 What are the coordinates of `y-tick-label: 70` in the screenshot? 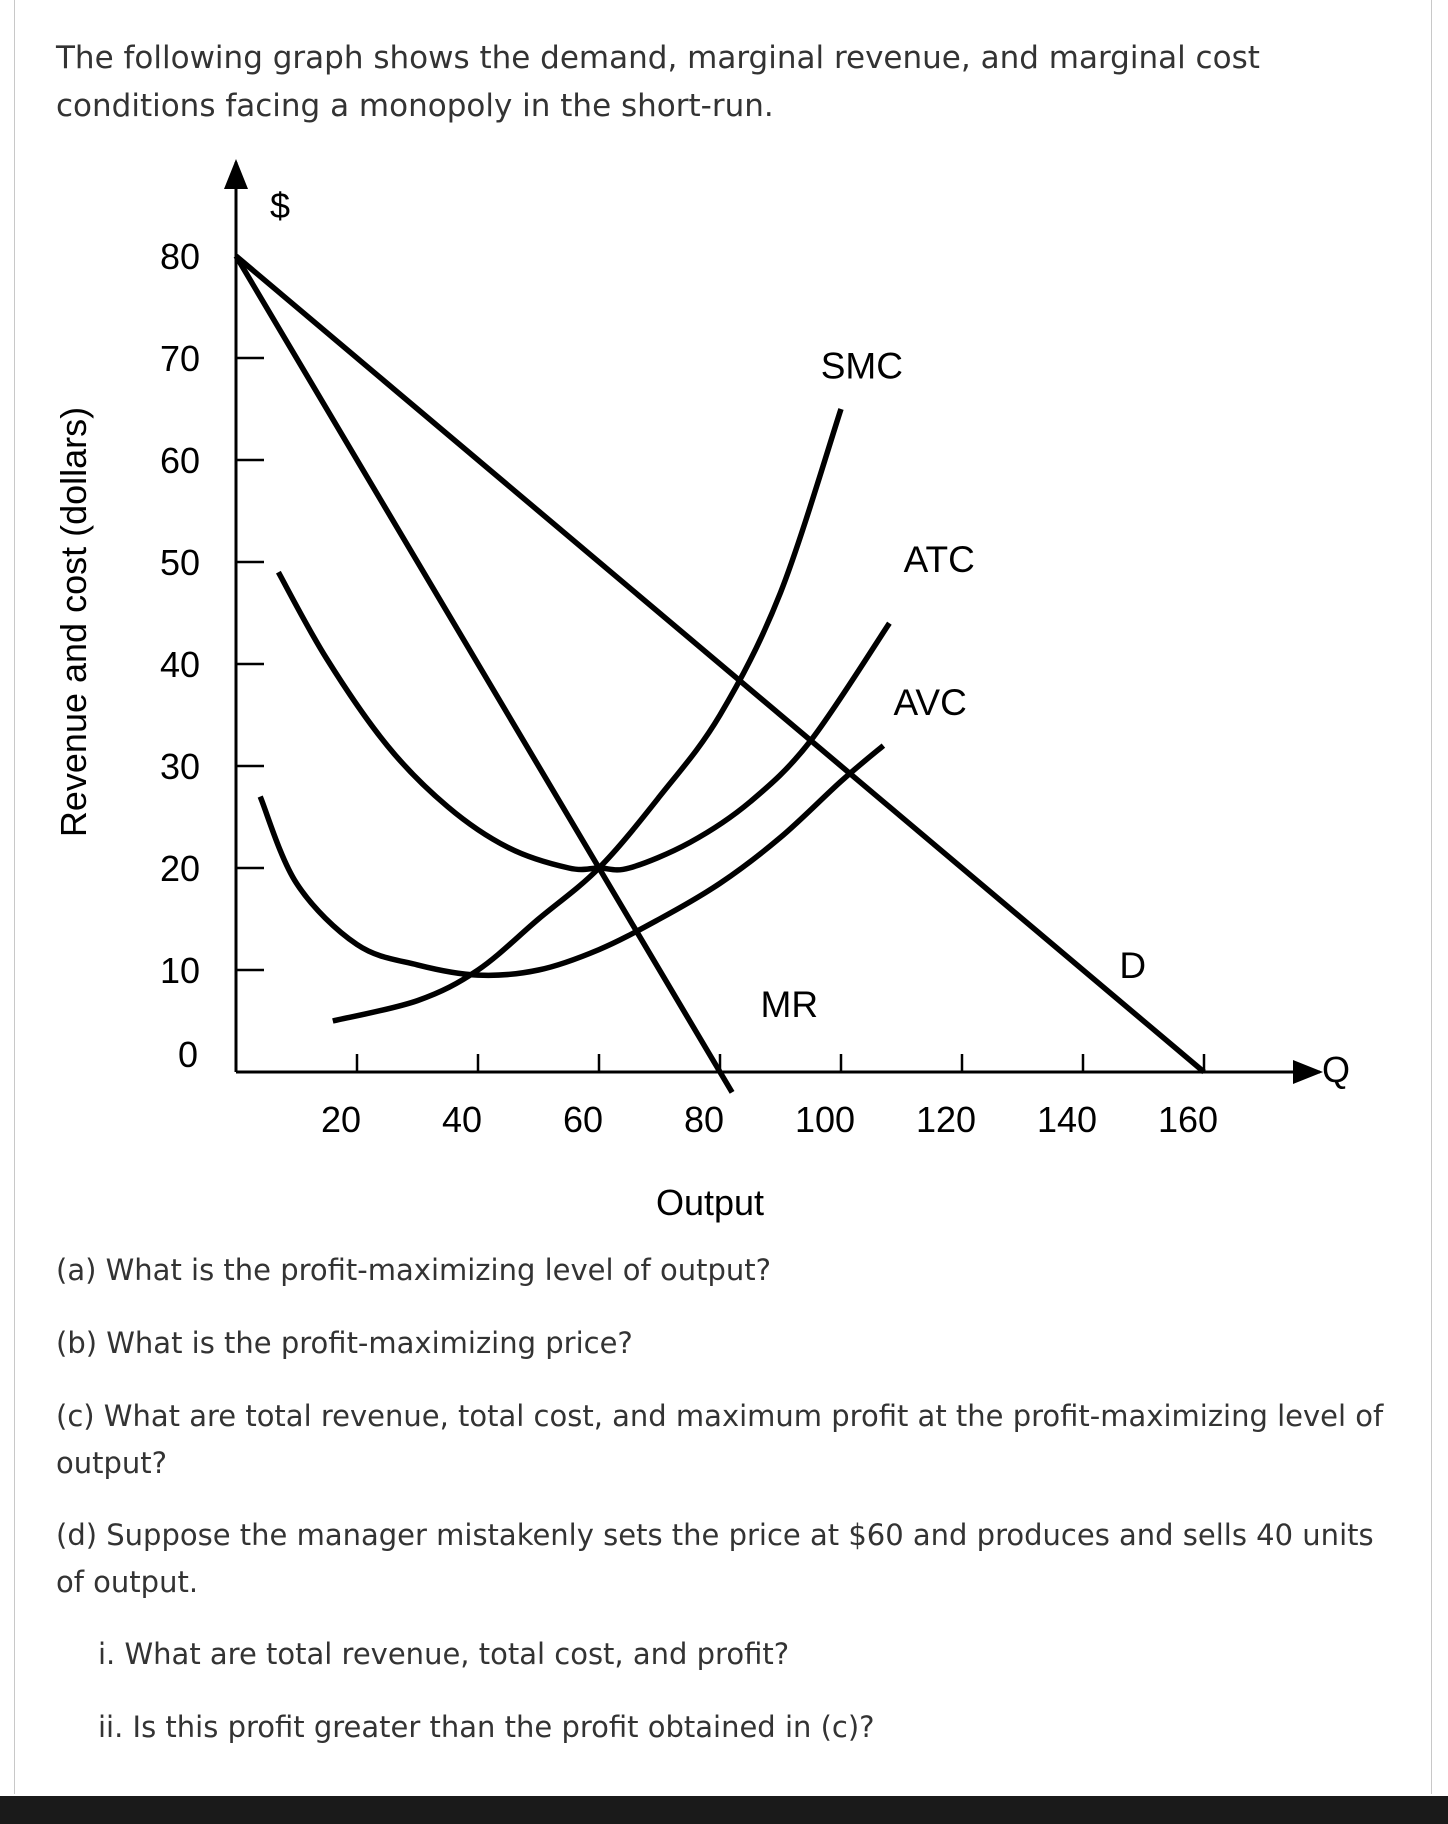 It's located at (180, 358).